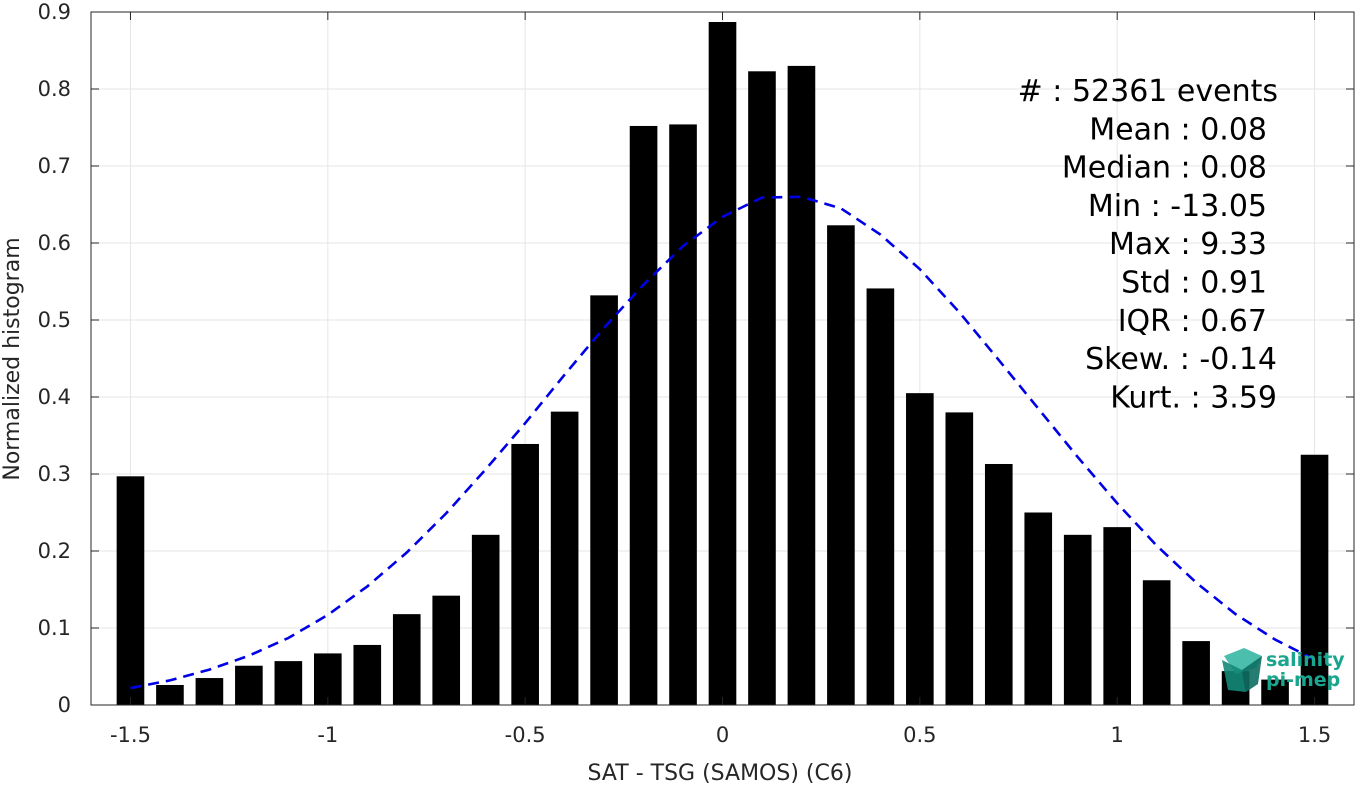 The height and width of the screenshot is (785, 1367). I want to click on x-tick-label: -1.5, so click(130, 735).